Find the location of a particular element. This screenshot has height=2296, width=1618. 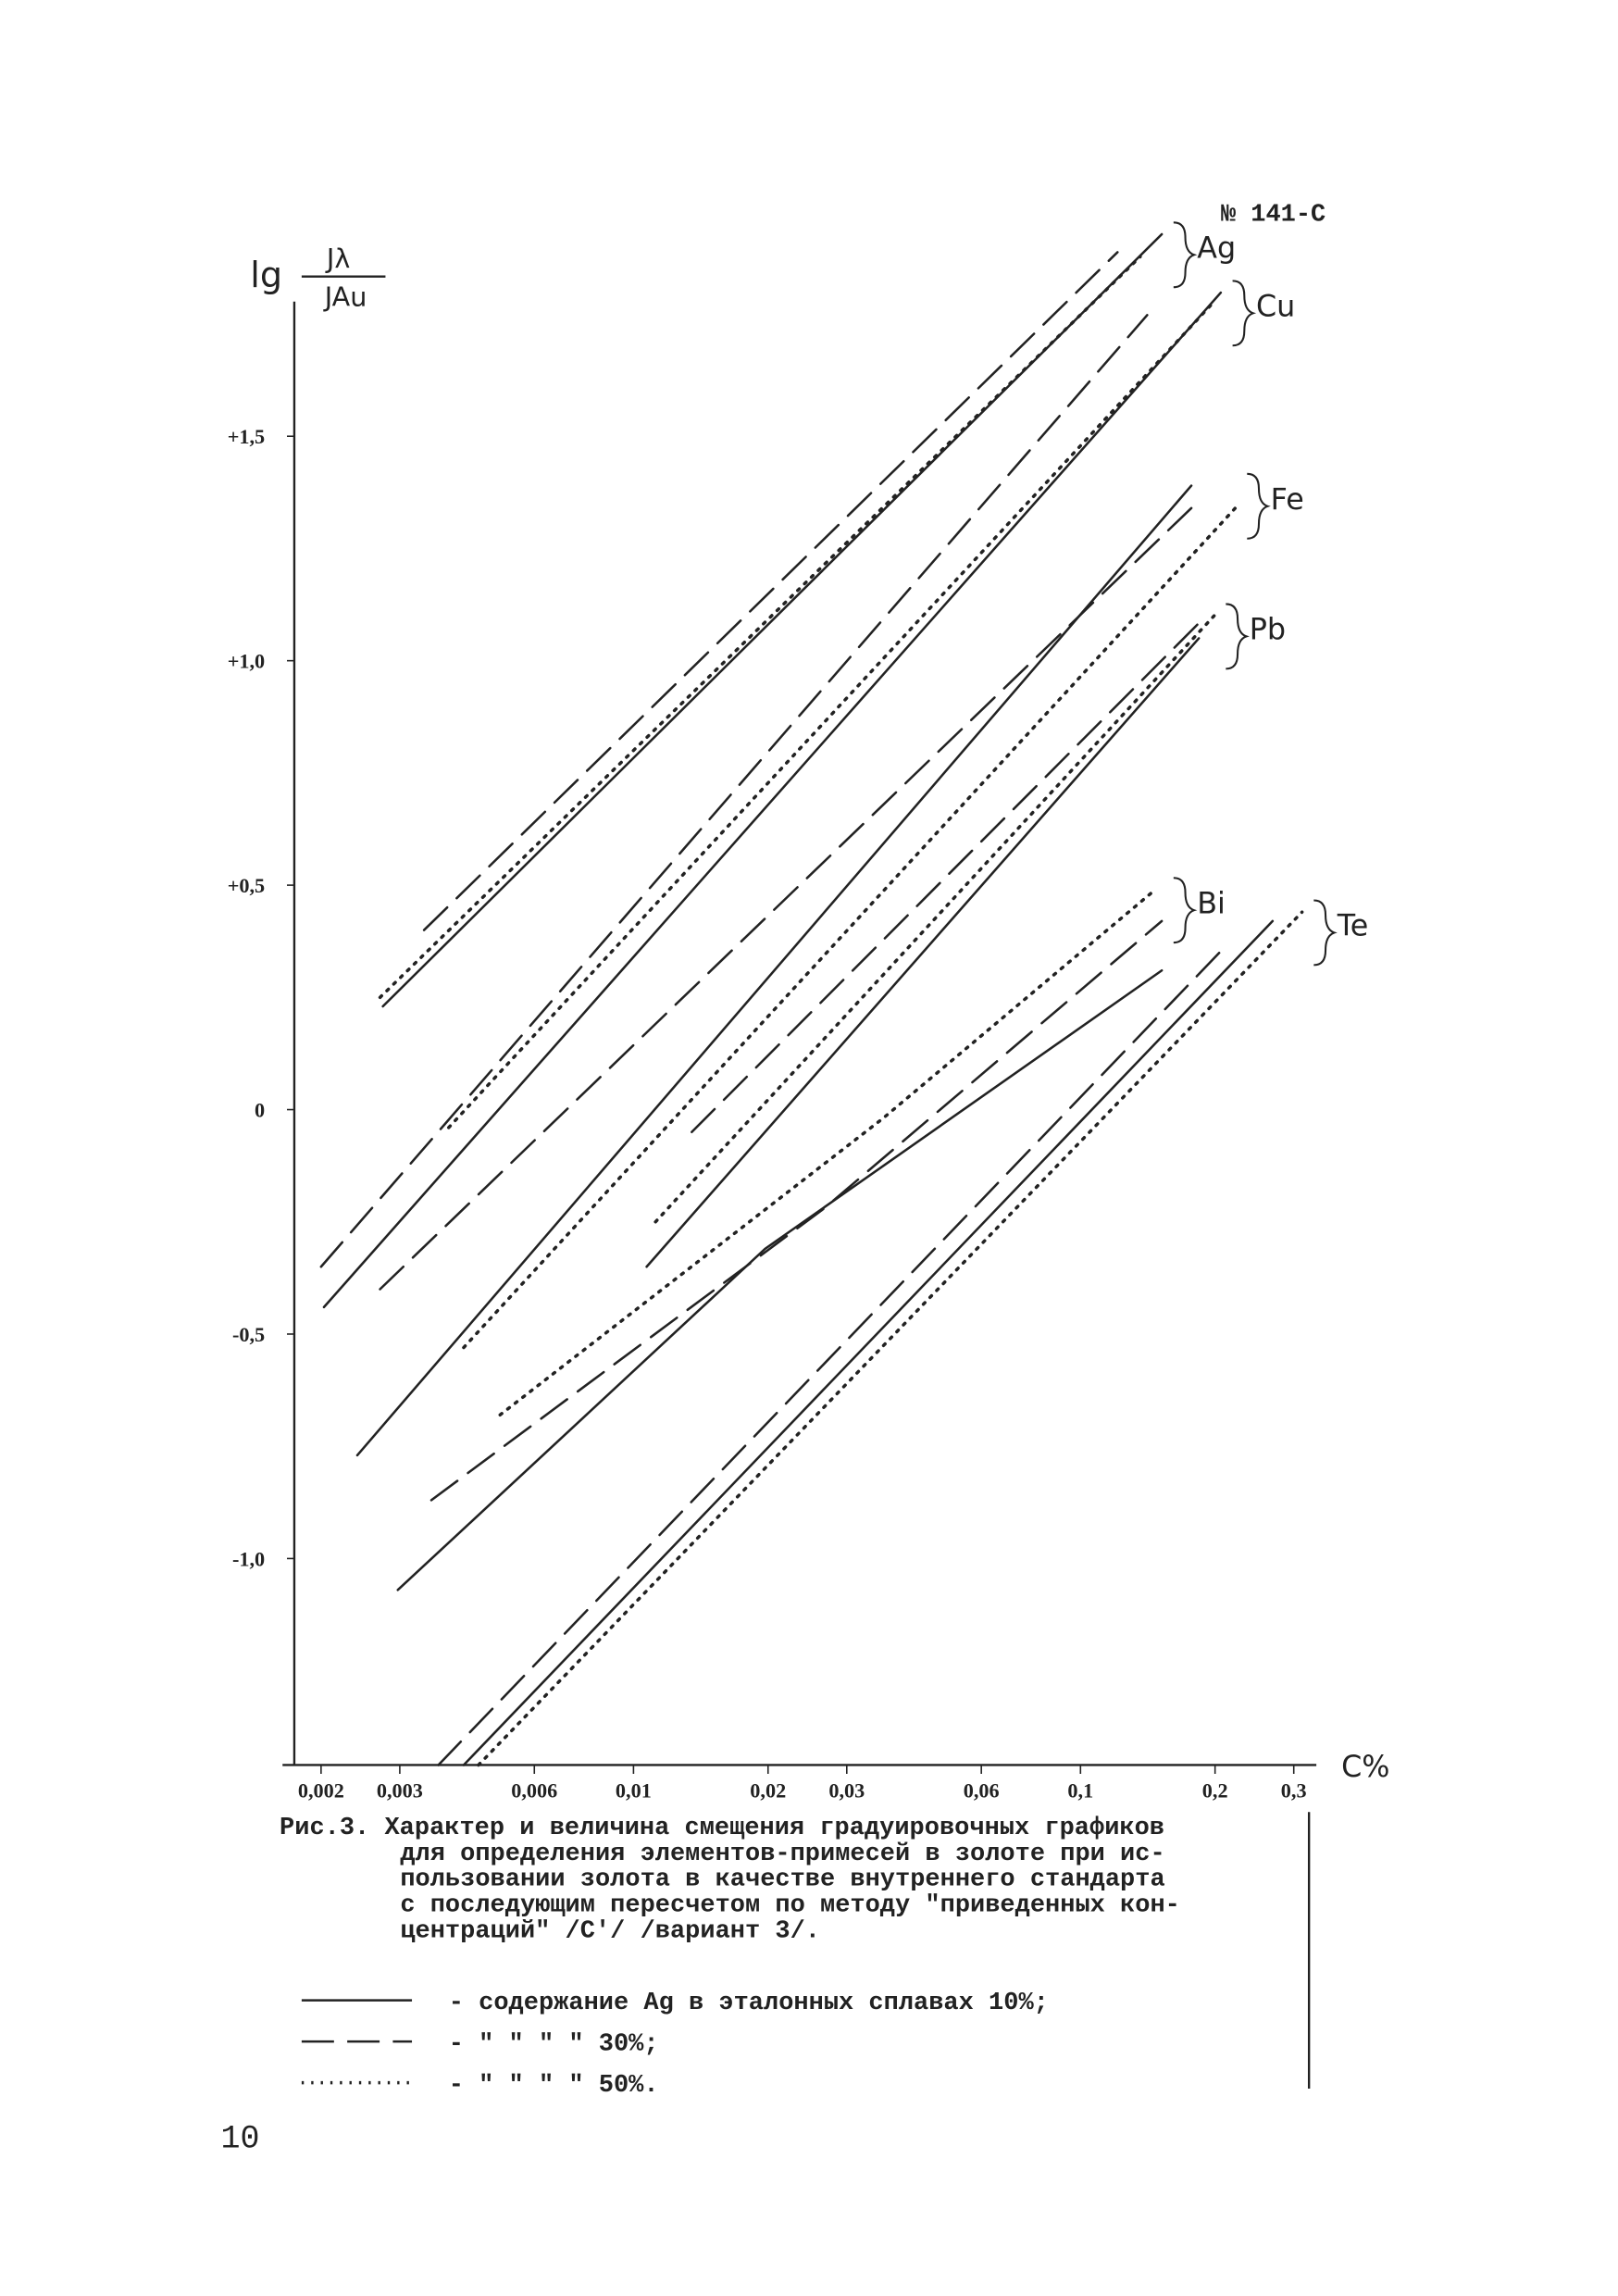

legend-label: - содержание Ag в эталонных сплавах 10%; is located at coordinates (749, 2003).